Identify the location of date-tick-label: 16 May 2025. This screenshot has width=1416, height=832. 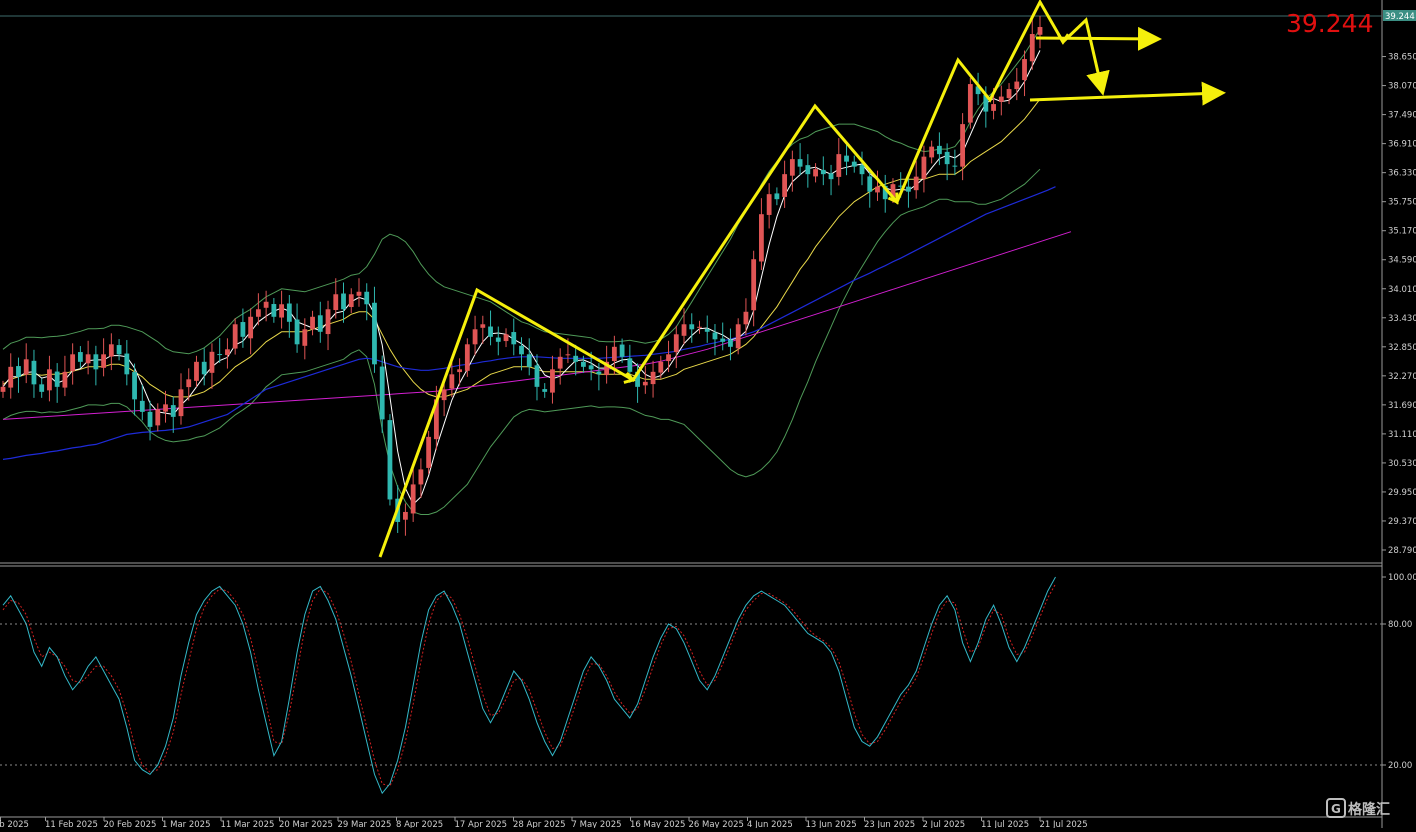
(657, 824).